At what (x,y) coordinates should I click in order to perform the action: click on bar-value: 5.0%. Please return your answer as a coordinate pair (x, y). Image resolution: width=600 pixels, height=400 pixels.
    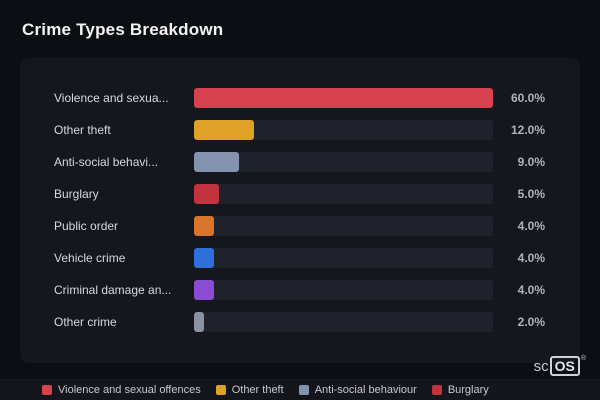
    Looking at the image, I should click on (531, 194).